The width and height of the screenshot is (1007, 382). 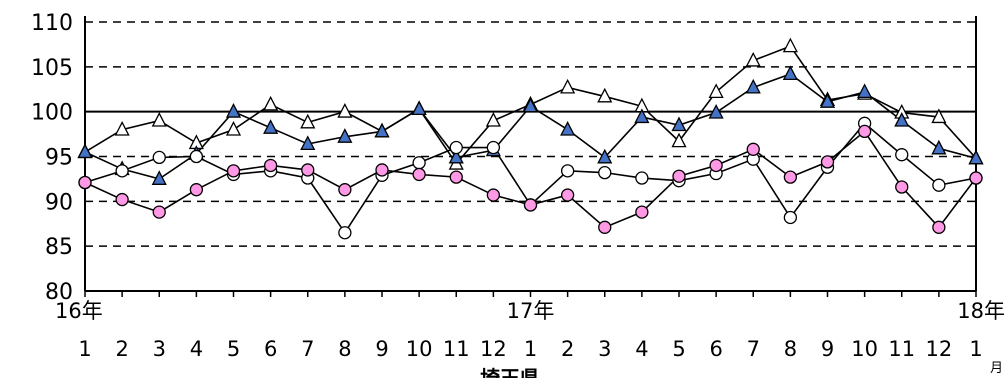 What do you see at coordinates (59, 247) in the screenshot?
I see `y-tick-label: 85` at bounding box center [59, 247].